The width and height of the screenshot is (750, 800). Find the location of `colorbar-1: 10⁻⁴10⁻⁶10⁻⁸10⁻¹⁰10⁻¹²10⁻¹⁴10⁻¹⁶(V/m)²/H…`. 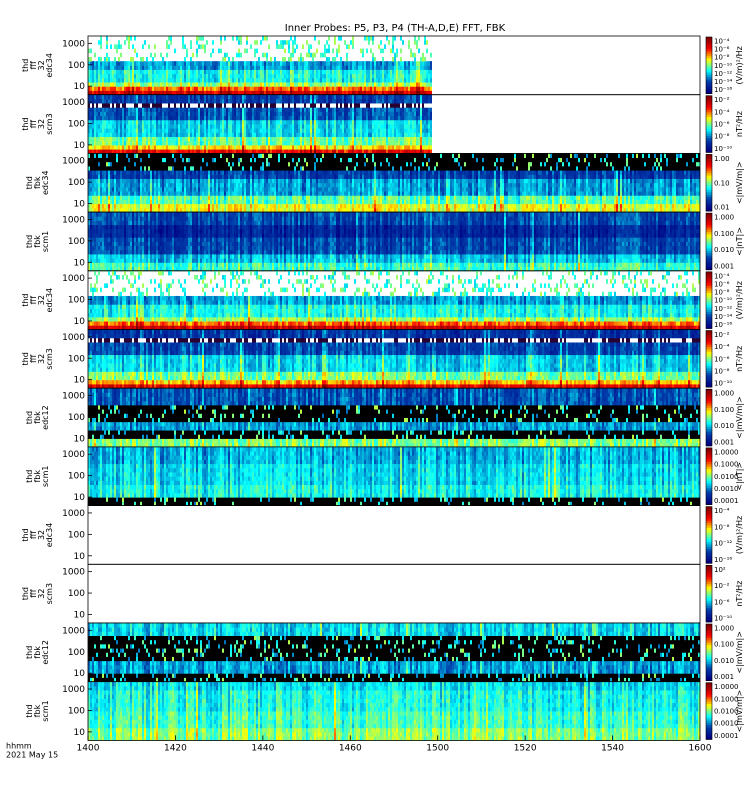

colorbar-1: 10⁻⁴10⁻⁶10⁻⁸10⁻¹⁰10⁻¹²10⁻¹⁴10⁻¹⁶(V/m)²/H… is located at coordinates (724, 65).